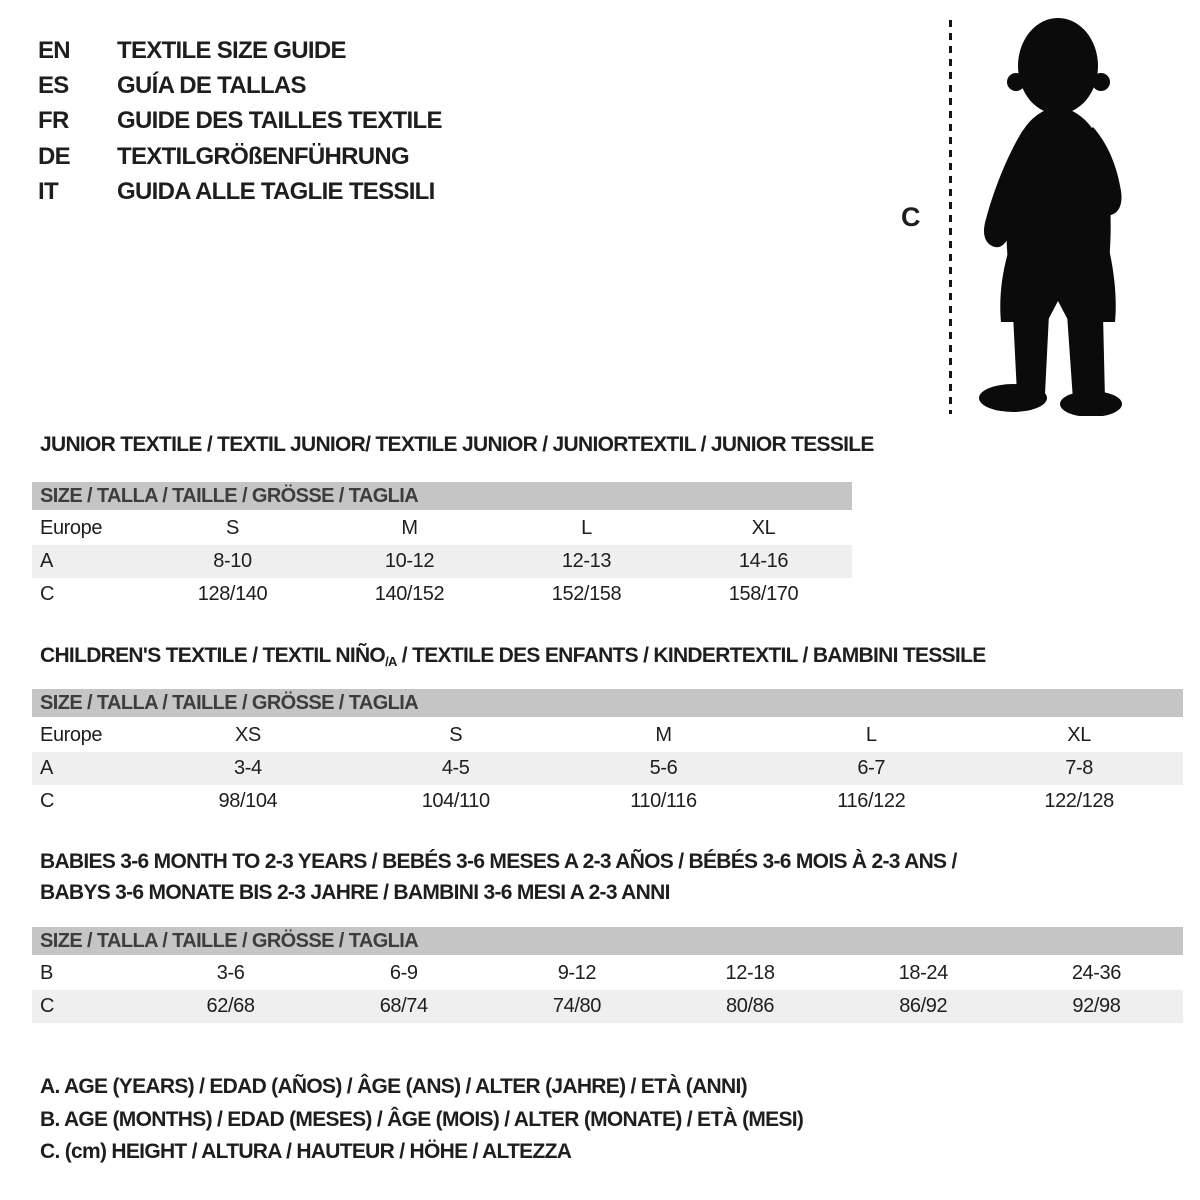 Image resolution: width=1200 pixels, height=1200 pixels. I want to click on table-cell: 3-6, so click(230, 973).